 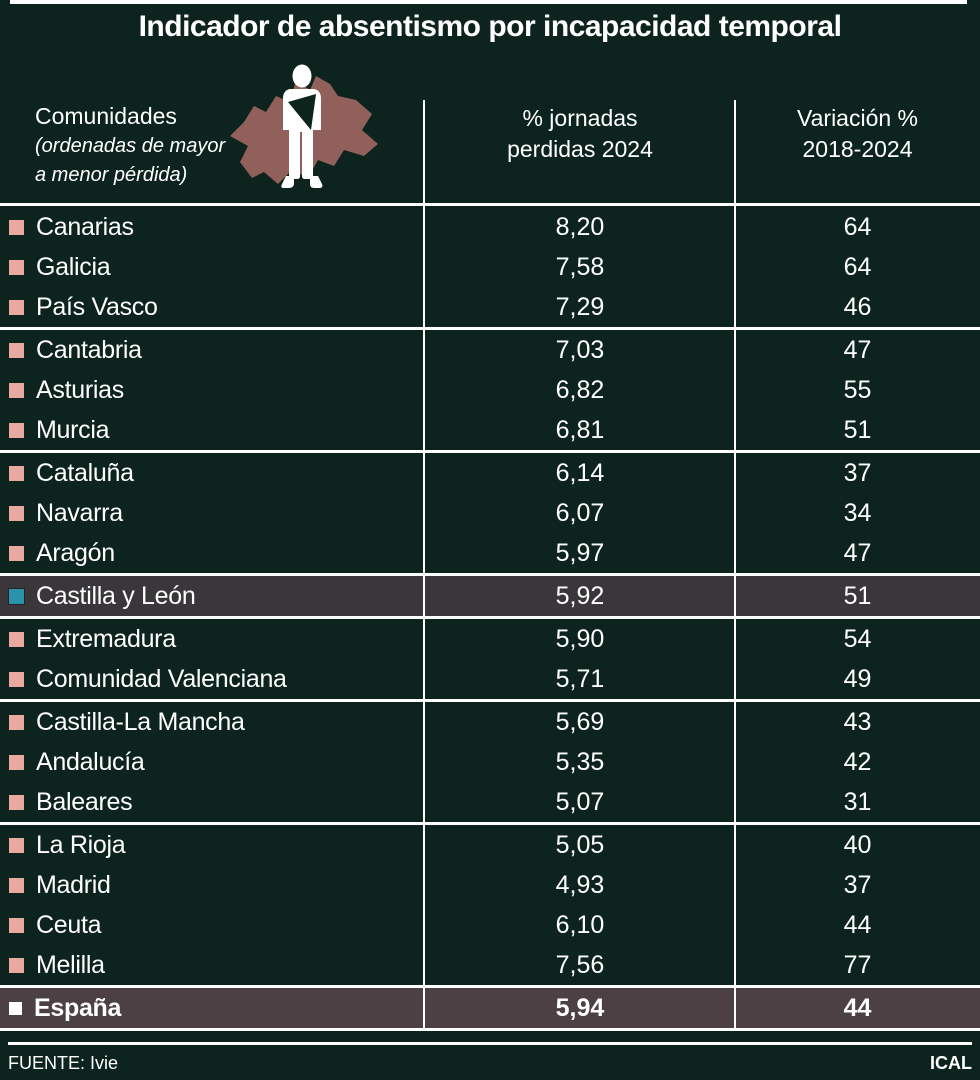 I want to click on jornadas-value: 7,58, so click(x=580, y=266).